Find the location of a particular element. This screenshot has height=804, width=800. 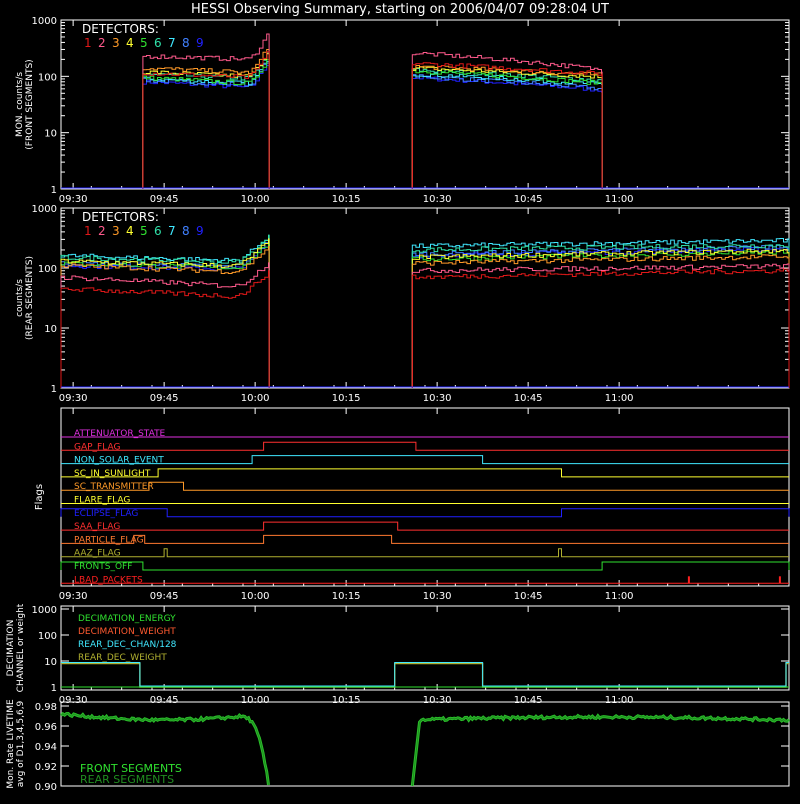

rear-xtick-label: 10:00 is located at coordinates (255, 398).